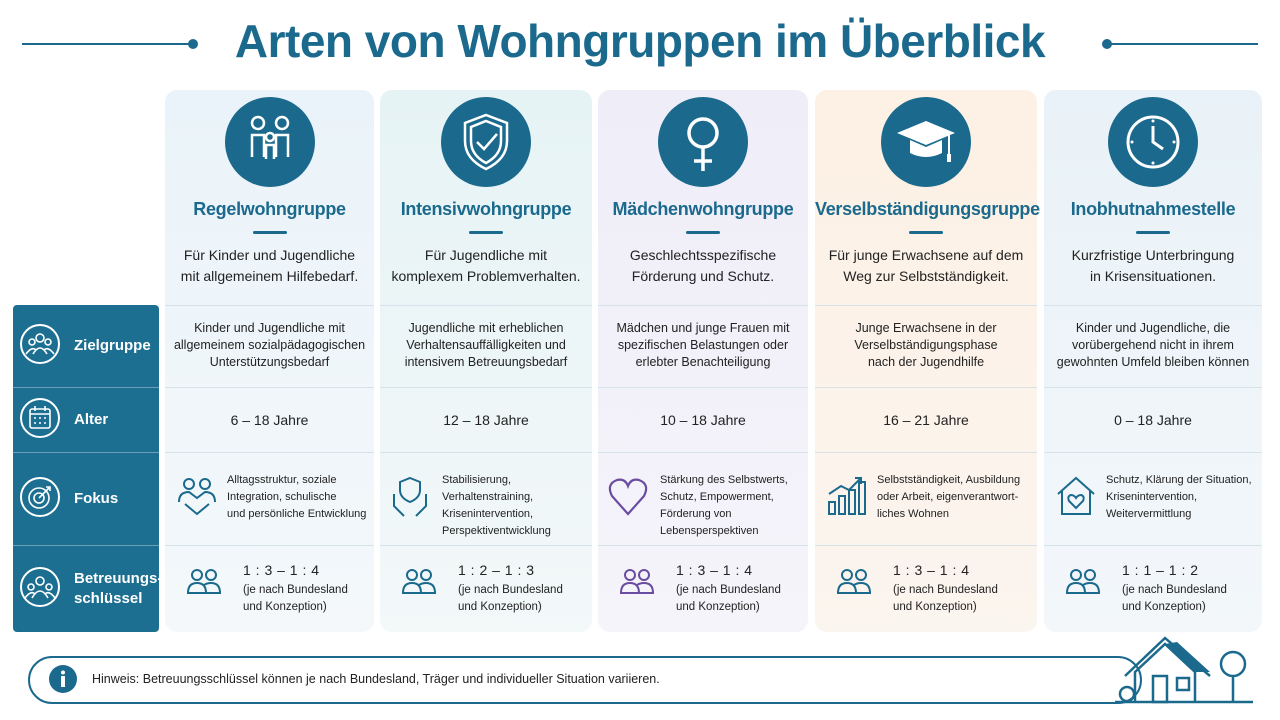 This screenshot has width=1280, height=720. What do you see at coordinates (496, 570) in the screenshot?
I see `care-ratio: 1 : 2 – 1 : 3` at bounding box center [496, 570].